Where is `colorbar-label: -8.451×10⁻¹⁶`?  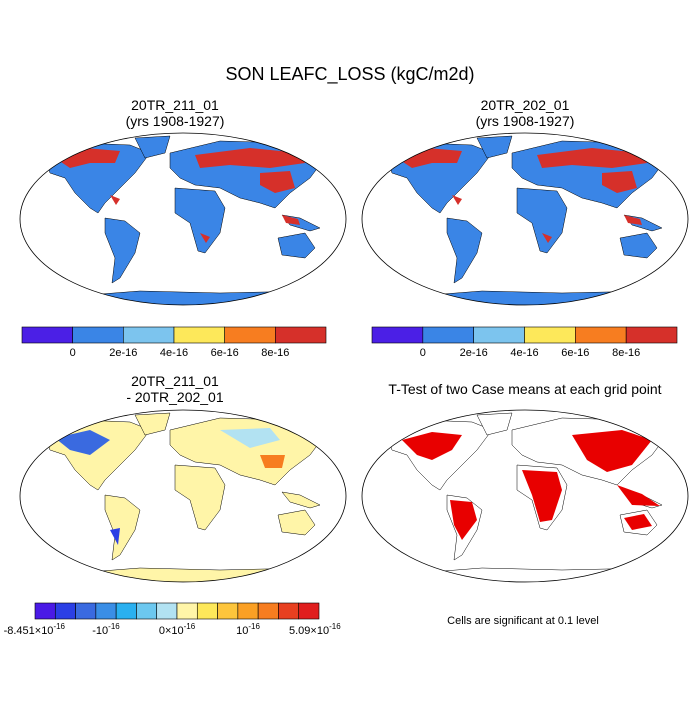 colorbar-label: -8.451×10⁻¹⁶ is located at coordinates (35, 629).